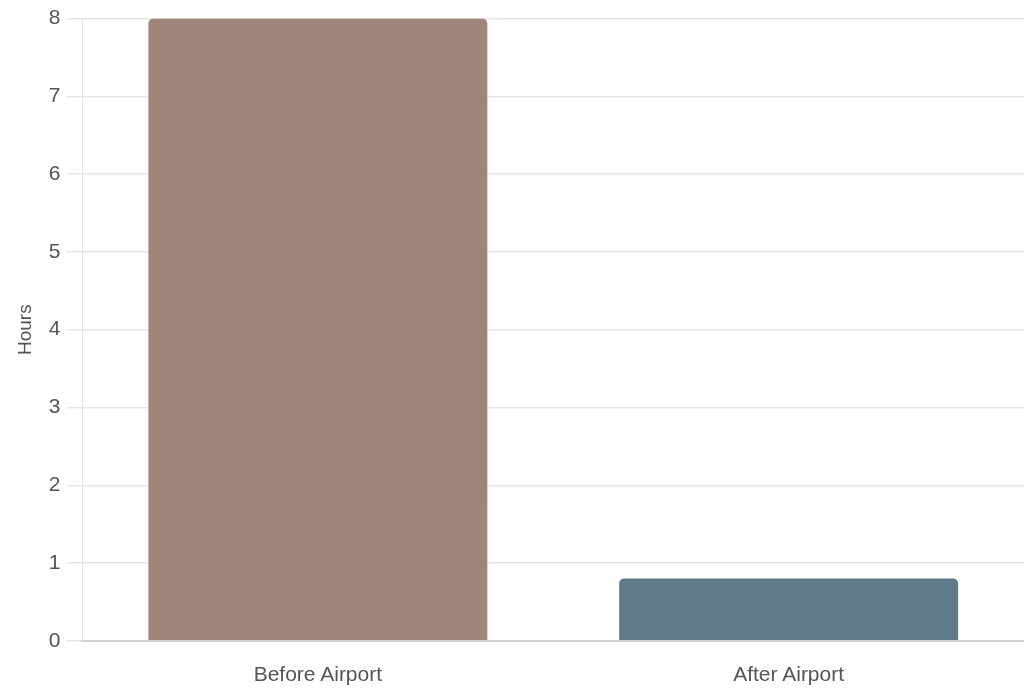 This screenshot has height=698, width=1024. I want to click on y-tick-label: 6, so click(54, 172).